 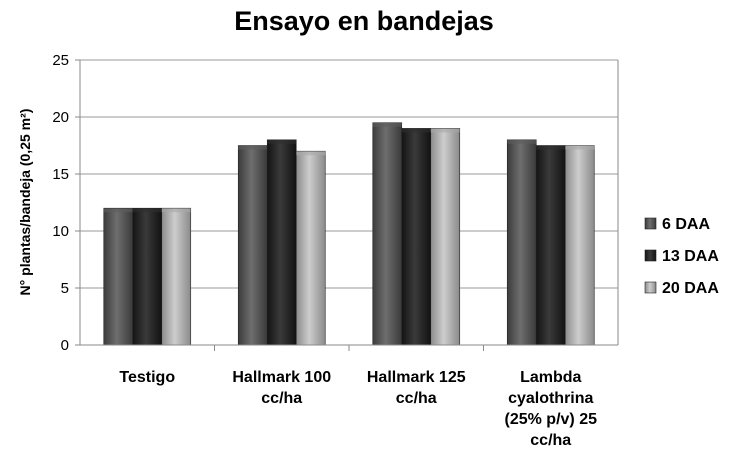 I want to click on x-category-label: (25% p/v) 25, so click(x=551, y=419).